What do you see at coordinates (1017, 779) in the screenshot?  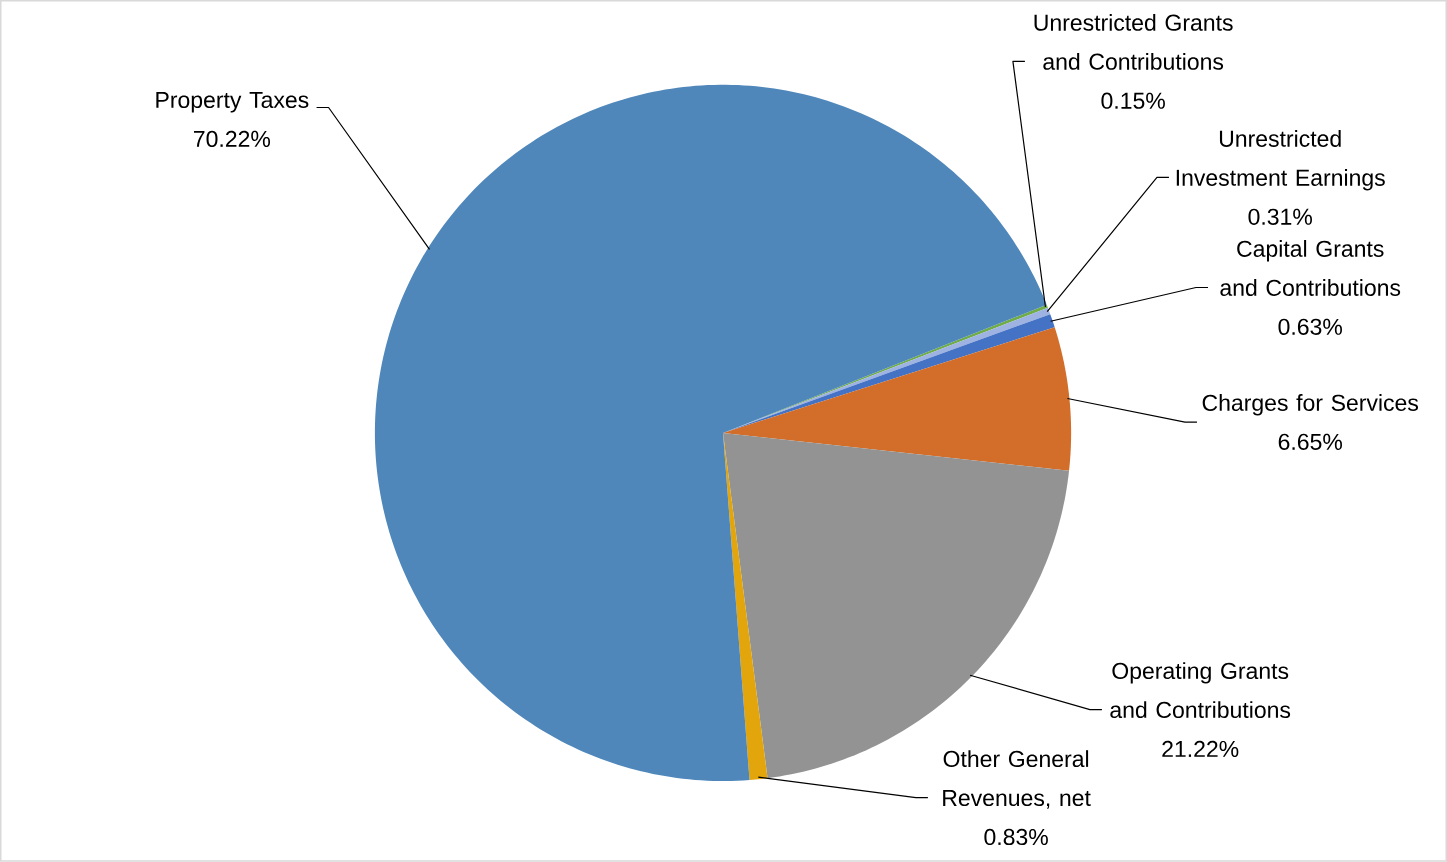 I see `slice-label: Other General Revenues, net` at bounding box center [1017, 779].